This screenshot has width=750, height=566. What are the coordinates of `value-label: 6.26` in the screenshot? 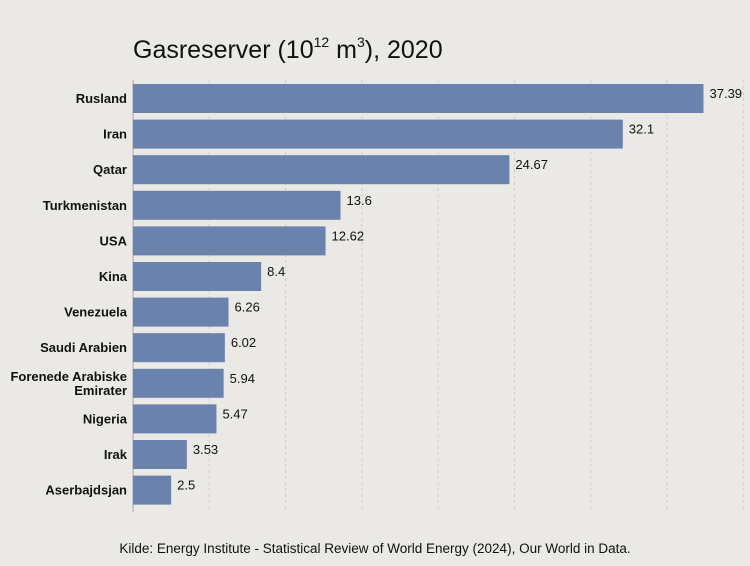 It's located at (247, 307).